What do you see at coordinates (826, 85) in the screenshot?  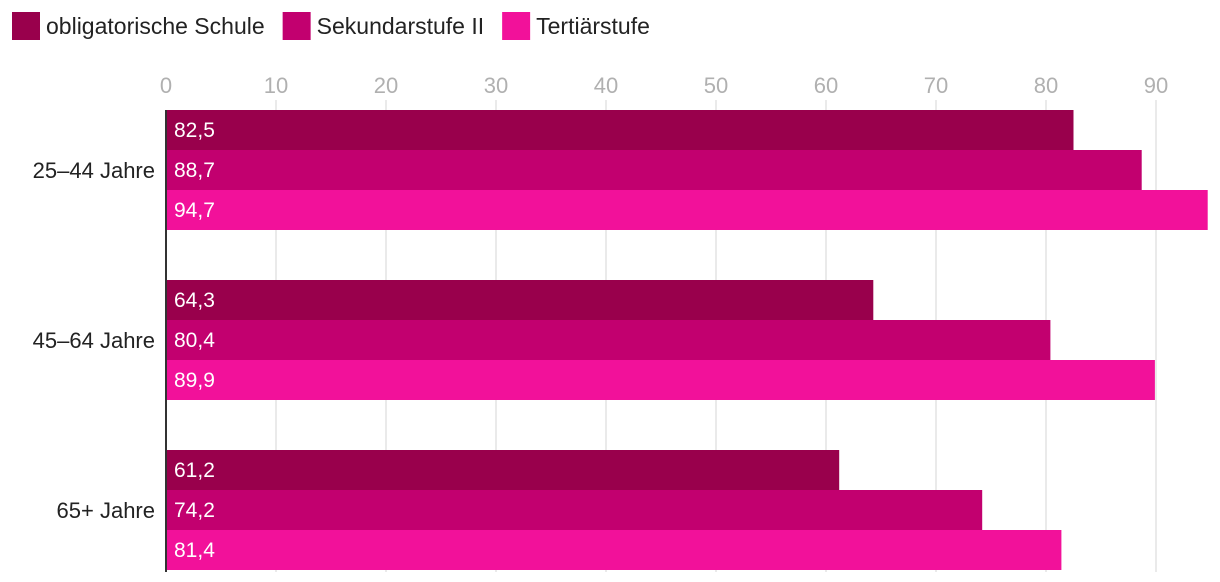 I see `x-tick-label: 60` at bounding box center [826, 85].